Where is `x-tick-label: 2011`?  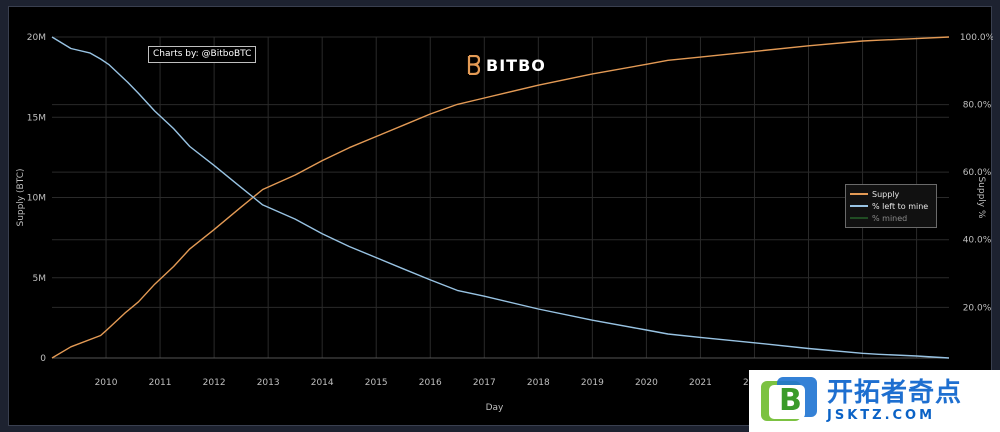 x-tick-label: 2011 is located at coordinates (160, 383).